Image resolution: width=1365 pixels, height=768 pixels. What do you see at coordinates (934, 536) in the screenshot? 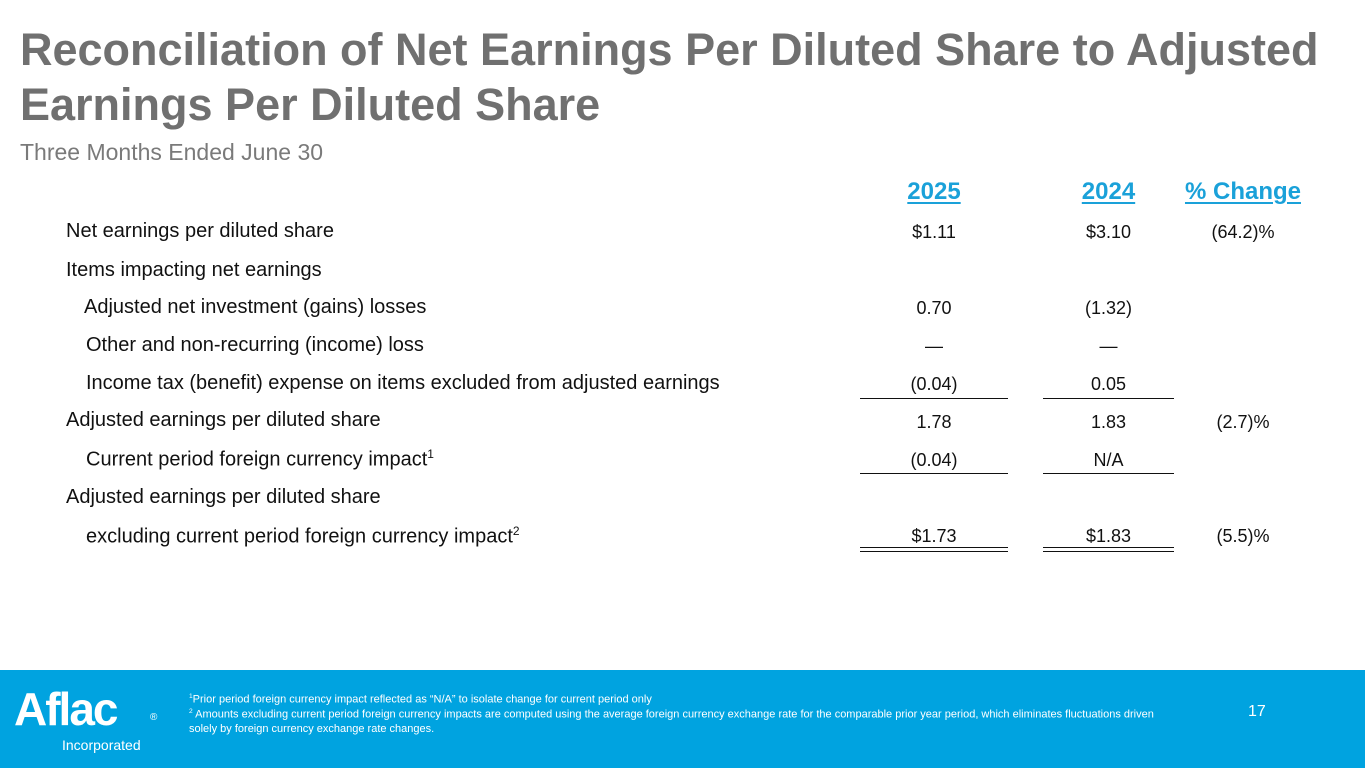
I see `cell-2025: $1.73` at bounding box center [934, 536].